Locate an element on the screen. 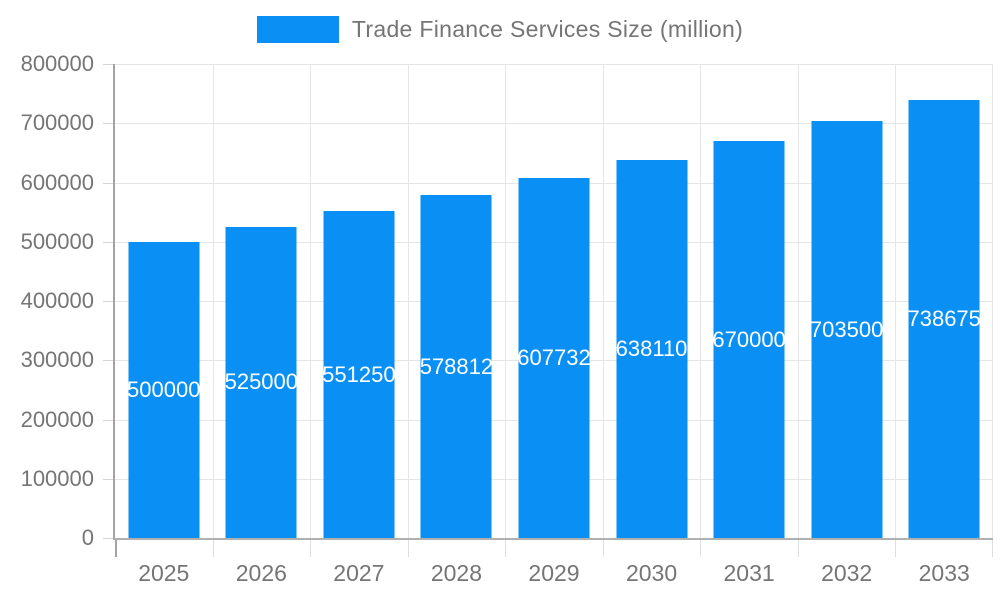 This screenshot has width=1000, height=600. x-tick-mark-axis is located at coordinates (116, 548).